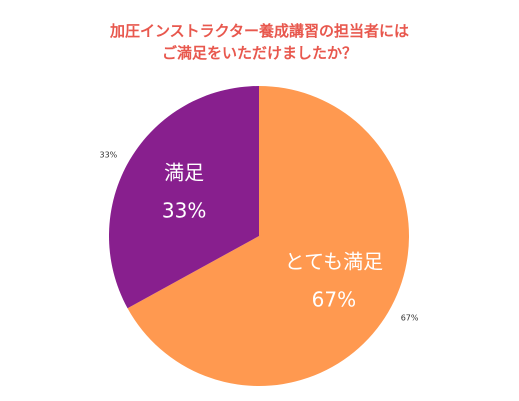  Describe the element at coordinates (334, 261) in the screenshot. I see `slice-label-very-satisfied: とても満足` at that location.